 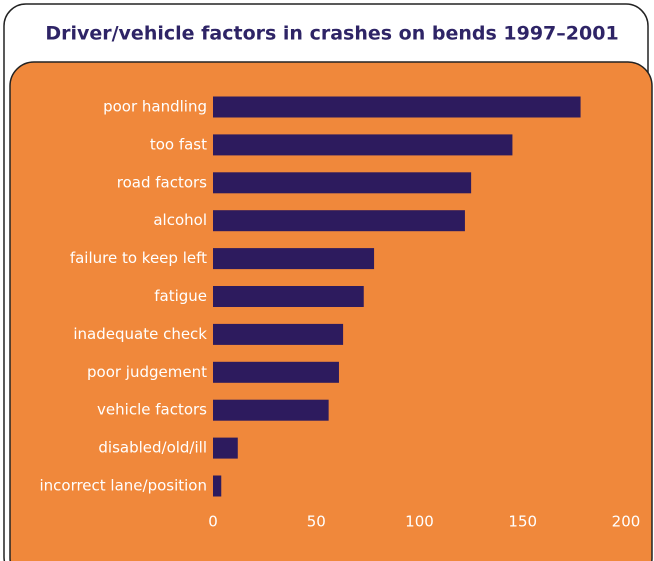 What do you see at coordinates (147, 372) in the screenshot?
I see `y-tick-label: poor judgement` at bounding box center [147, 372].